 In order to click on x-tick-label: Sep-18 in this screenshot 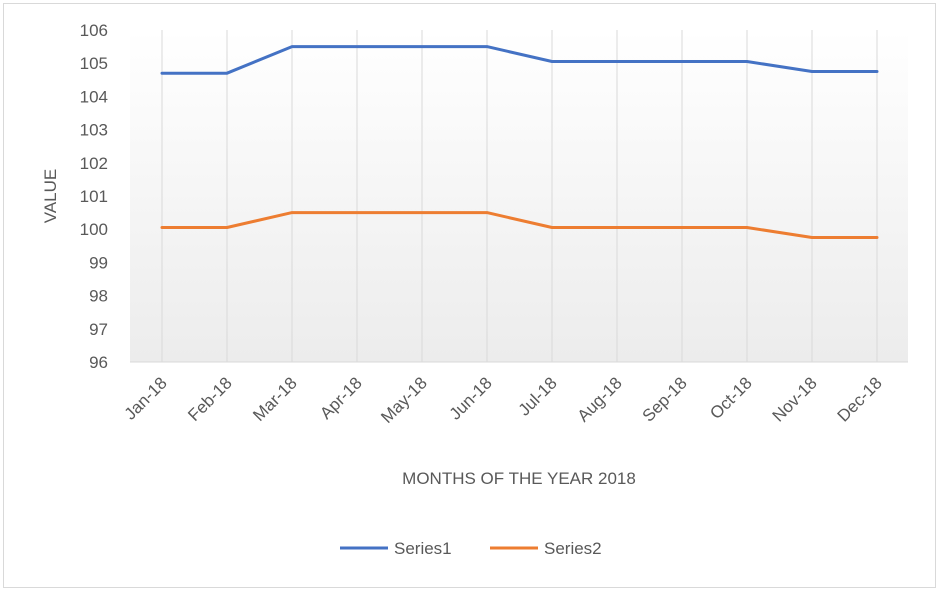, I will do `click(665, 399)`.